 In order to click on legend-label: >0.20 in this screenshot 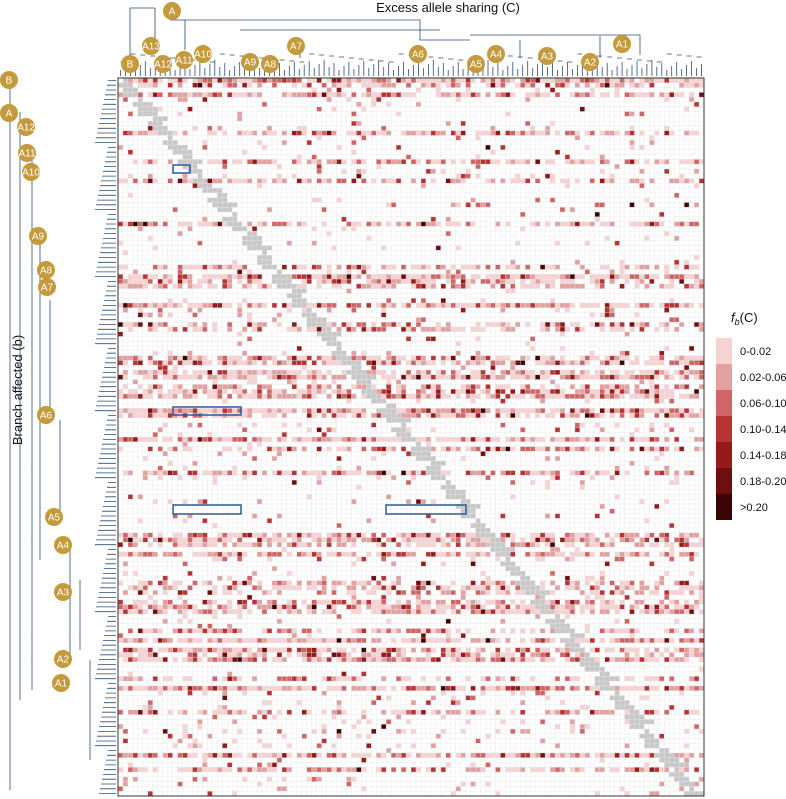, I will do `click(754, 508)`.